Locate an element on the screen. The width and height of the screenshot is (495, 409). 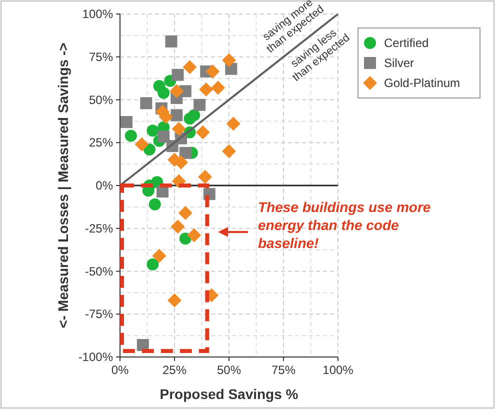
legend-label: Certified is located at coordinates (406, 43).